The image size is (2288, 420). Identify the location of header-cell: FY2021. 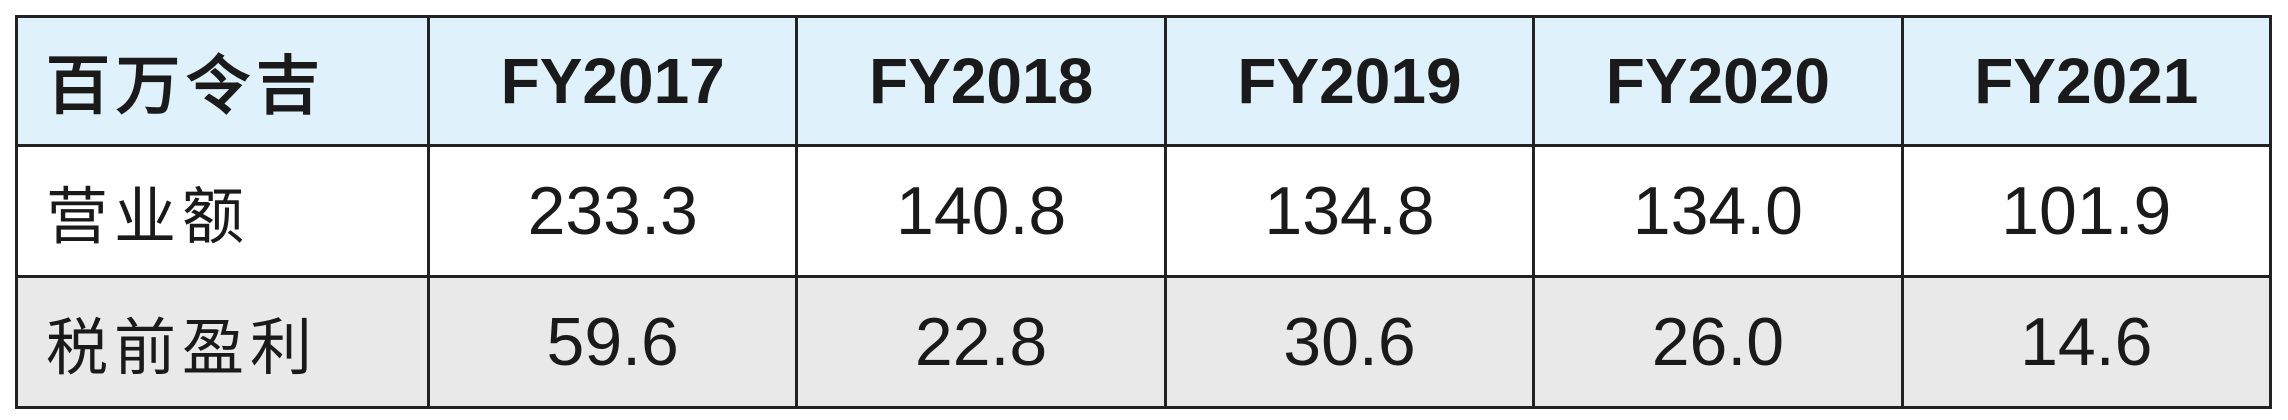
(2086, 81).